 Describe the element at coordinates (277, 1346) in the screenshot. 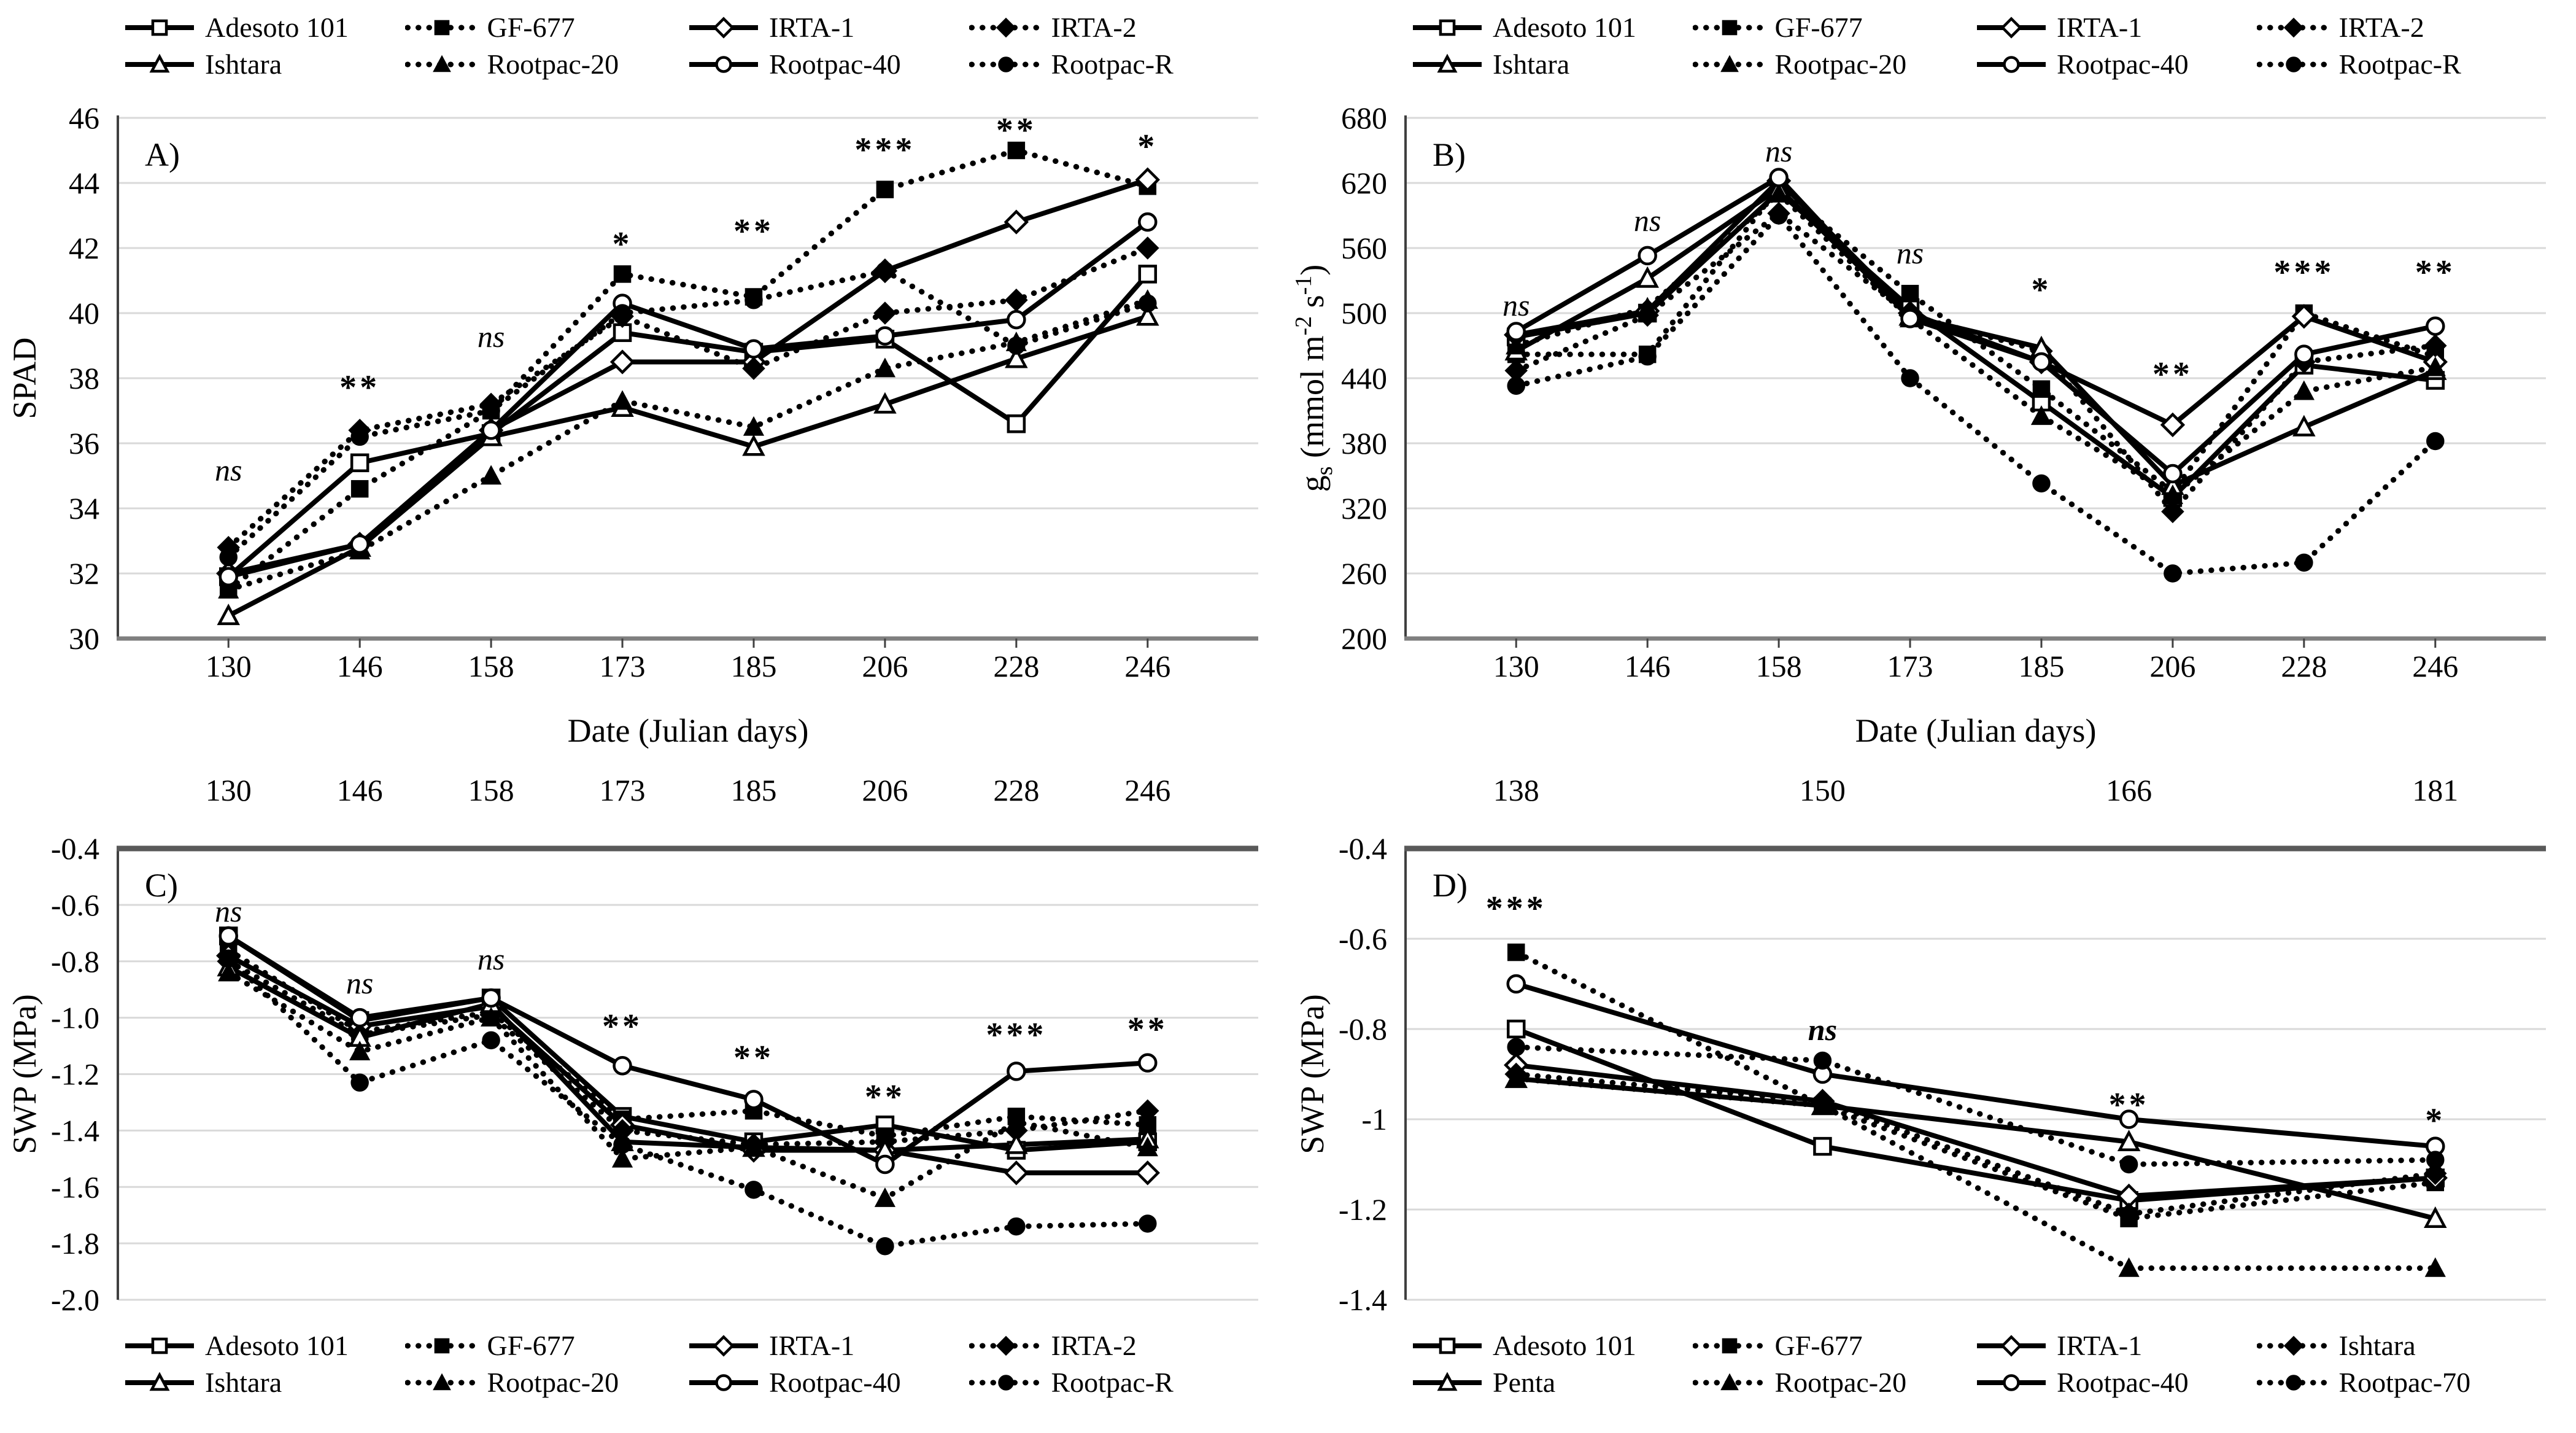

I see `legend-label: Adesoto 101` at that location.